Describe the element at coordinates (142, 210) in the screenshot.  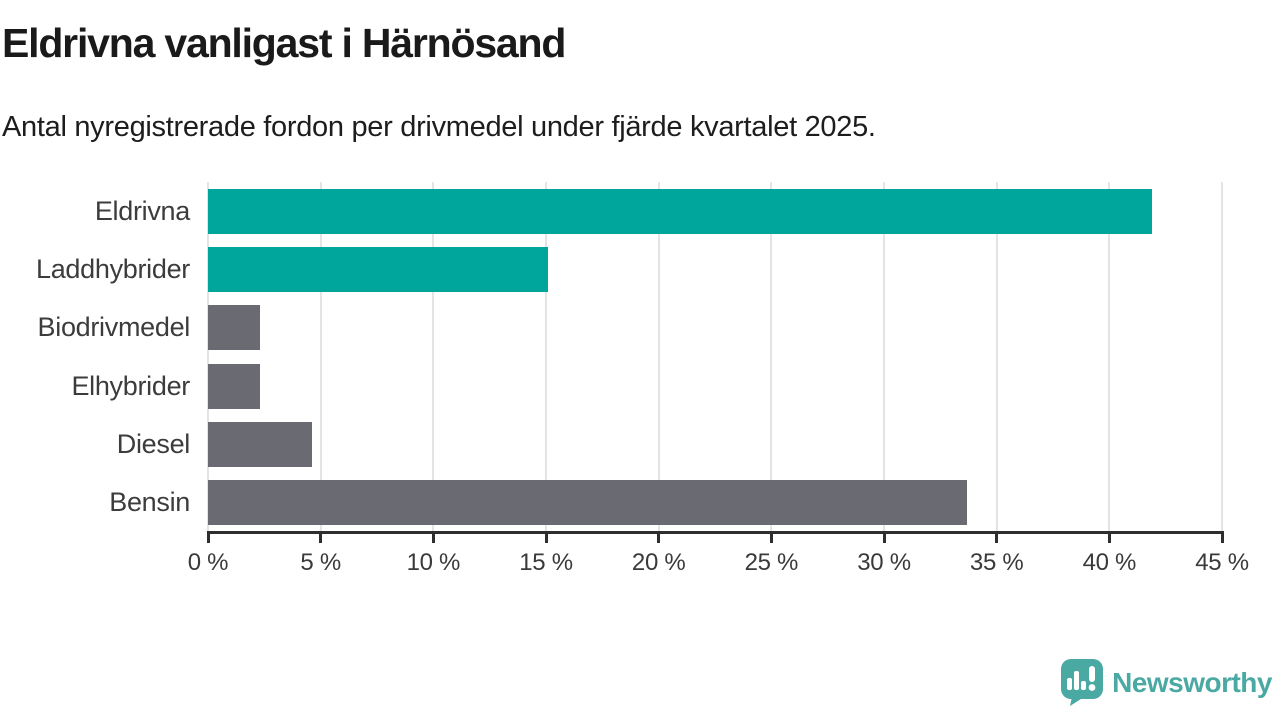
I see `category-label: Eldrivna` at that location.